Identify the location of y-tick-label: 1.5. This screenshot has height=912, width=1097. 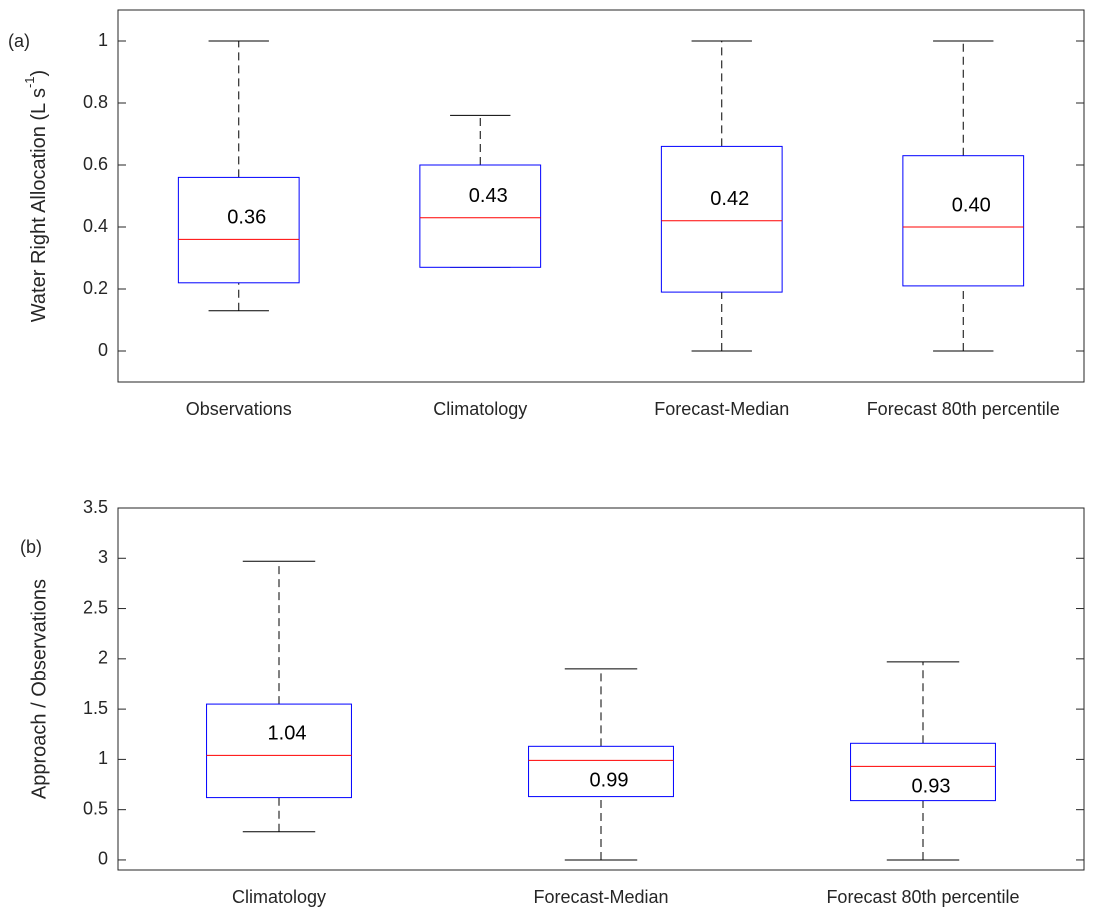
(95, 708).